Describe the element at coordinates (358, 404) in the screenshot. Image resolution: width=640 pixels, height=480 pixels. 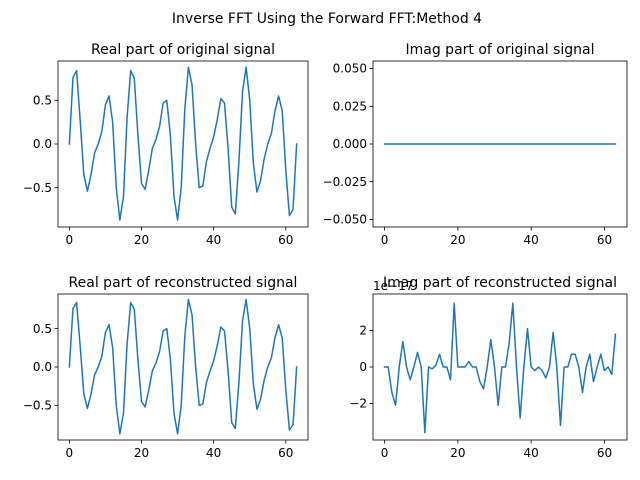
I see `y-tick-label: −2` at that location.